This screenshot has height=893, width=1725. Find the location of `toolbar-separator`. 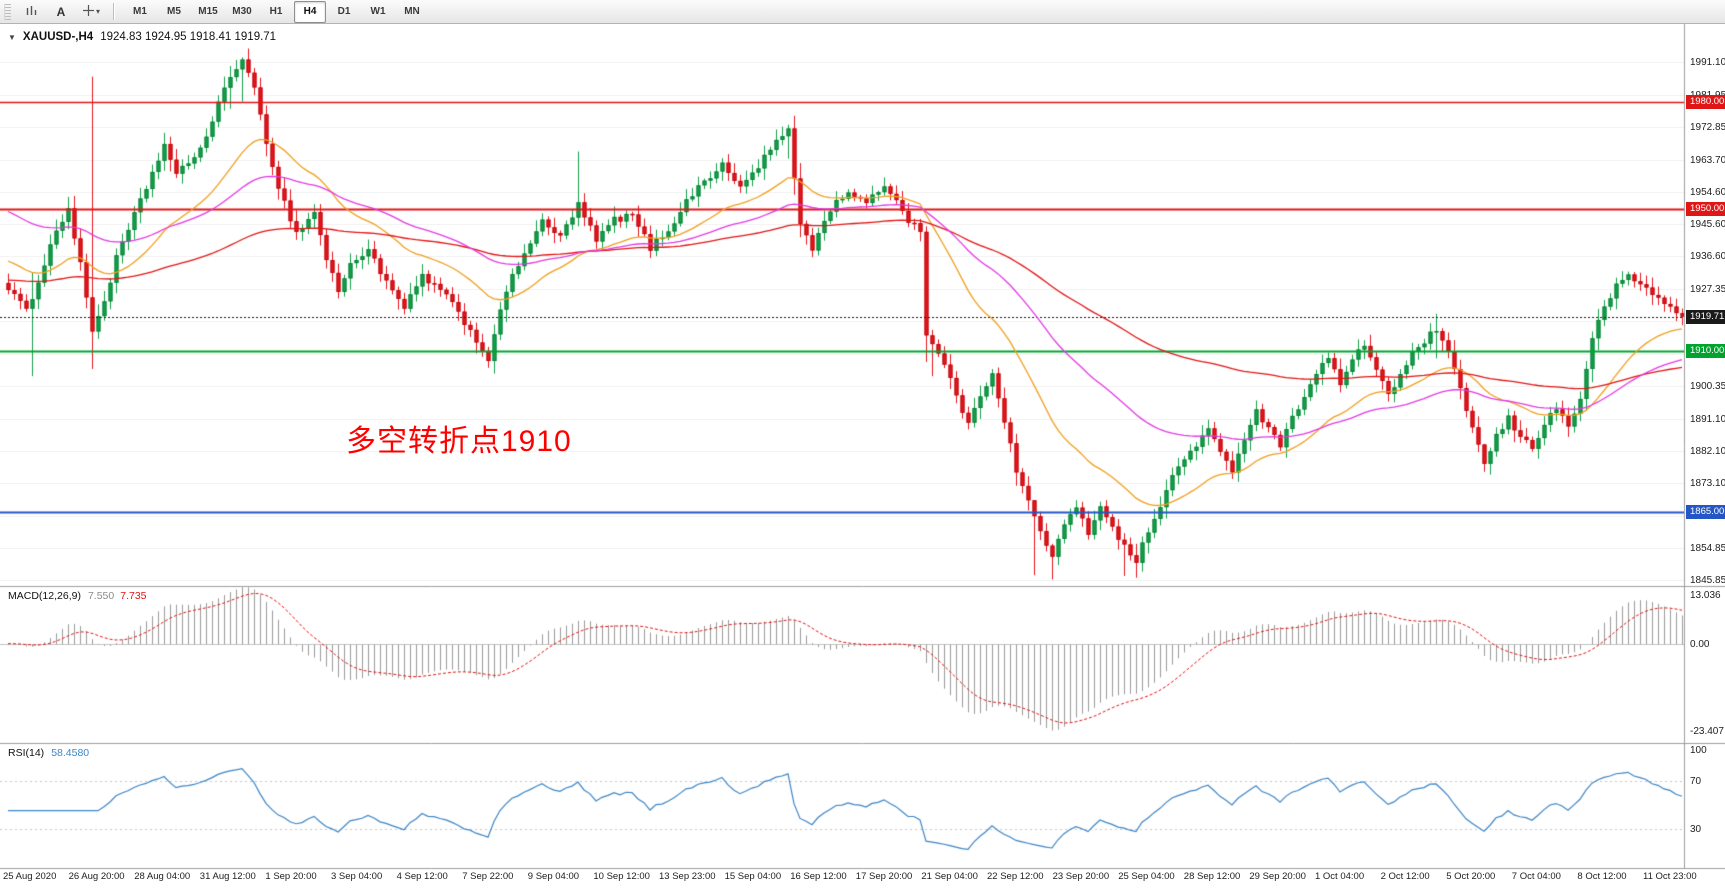

toolbar-separator is located at coordinates (114, 11).